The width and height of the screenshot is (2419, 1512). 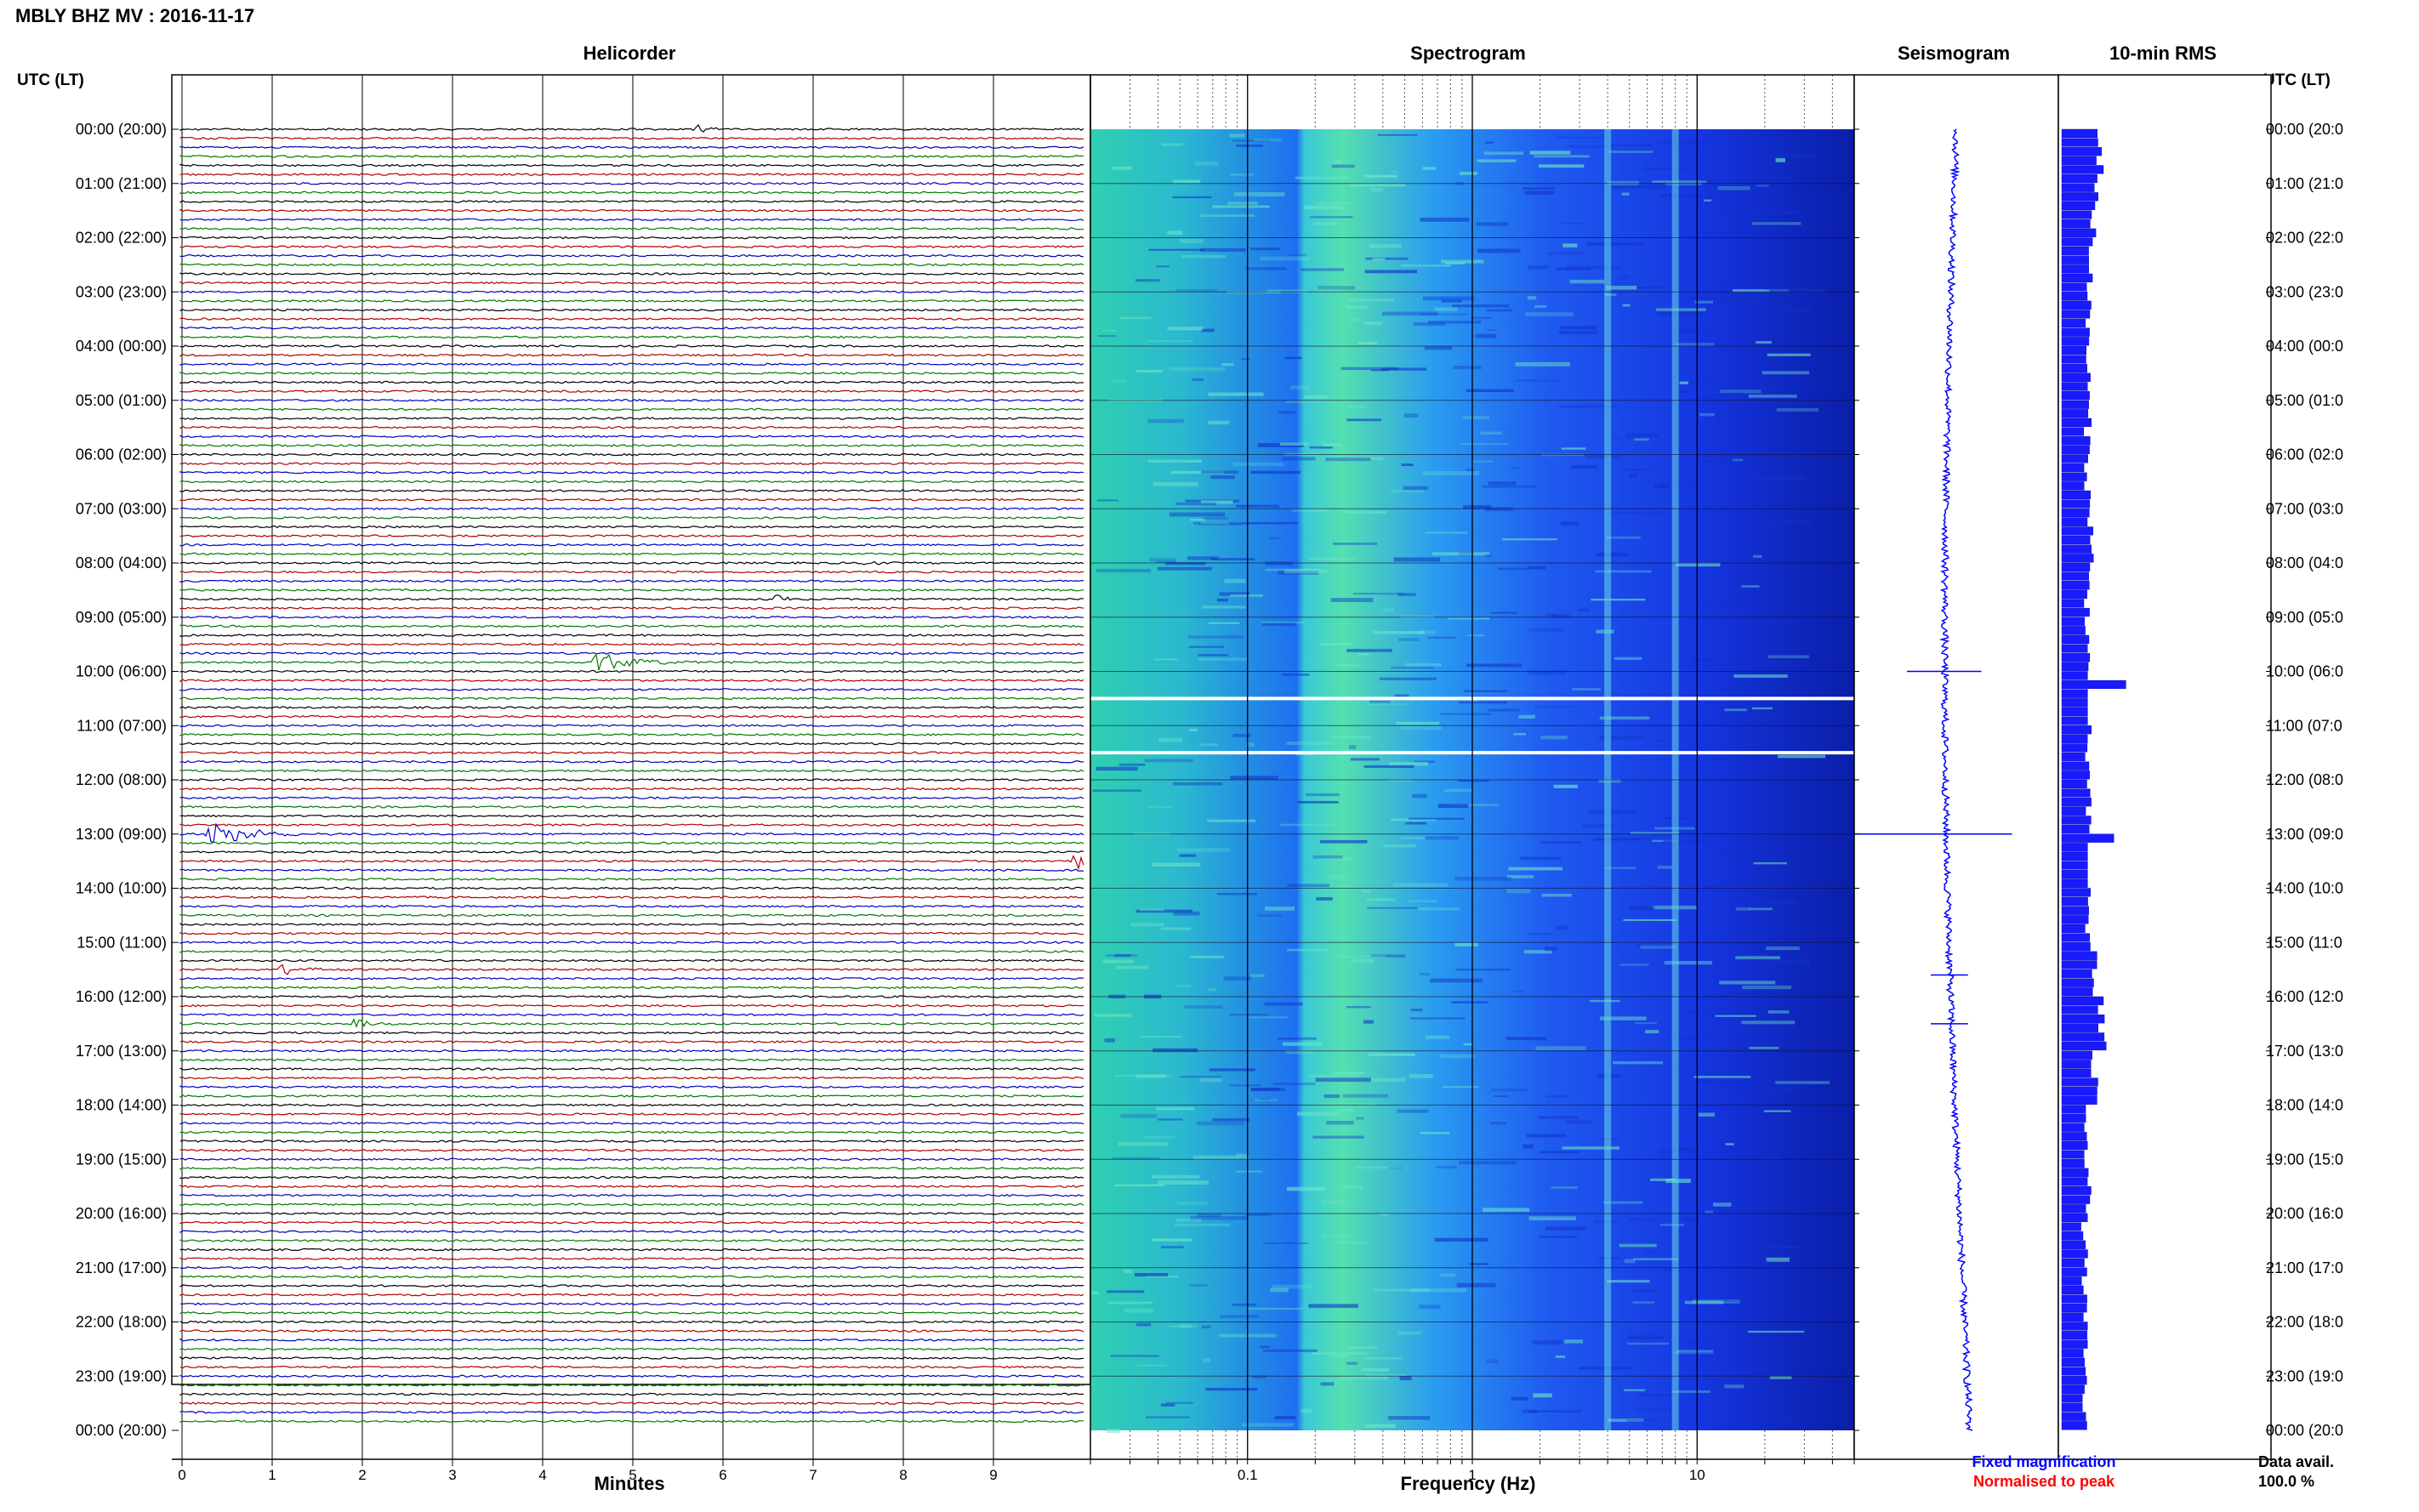 What do you see at coordinates (2286, 1481) in the screenshot?
I see `data-avail-value: 100.0 %` at bounding box center [2286, 1481].